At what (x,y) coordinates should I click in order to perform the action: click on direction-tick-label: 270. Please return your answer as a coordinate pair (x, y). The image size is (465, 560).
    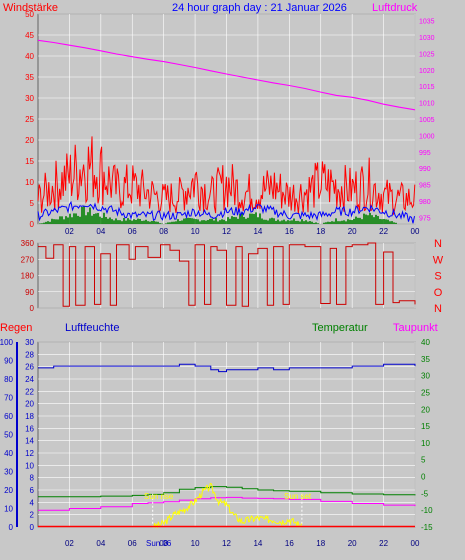
    Looking at the image, I should click on (28, 259).